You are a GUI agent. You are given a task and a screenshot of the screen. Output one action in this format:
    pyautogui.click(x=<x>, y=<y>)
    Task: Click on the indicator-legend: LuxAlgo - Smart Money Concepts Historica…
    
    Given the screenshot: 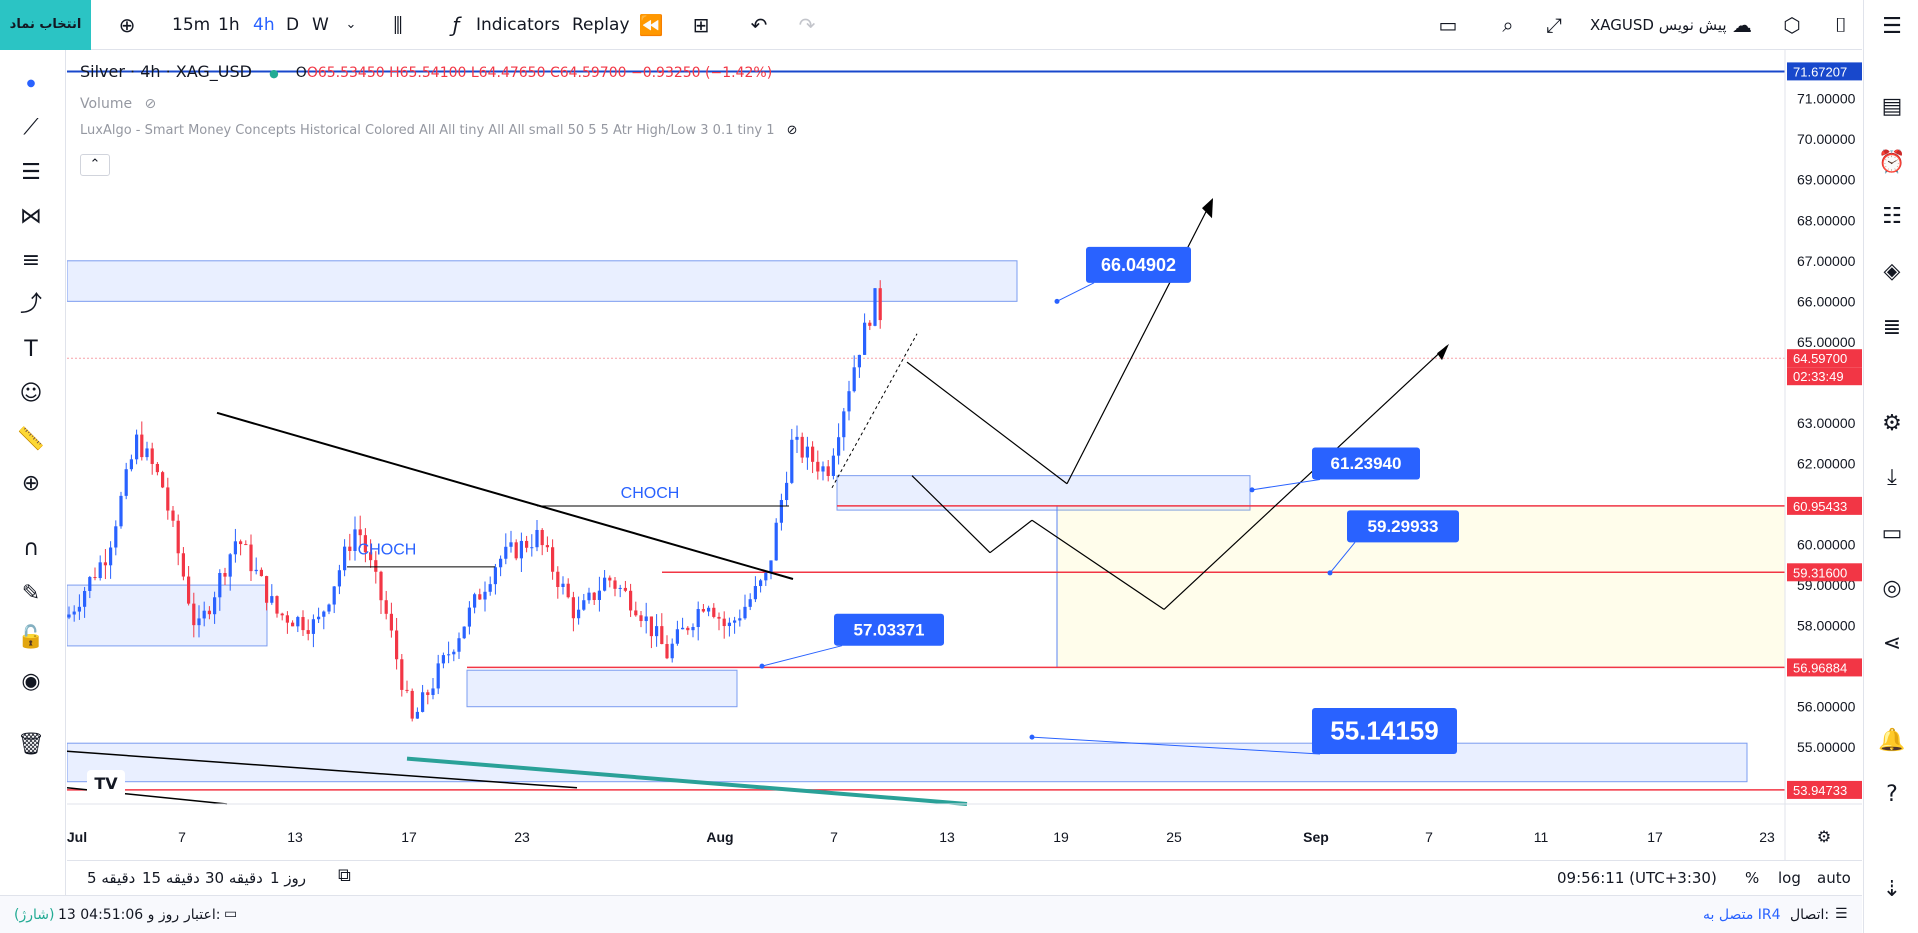 What is the action you would take?
    pyautogui.click(x=439, y=130)
    